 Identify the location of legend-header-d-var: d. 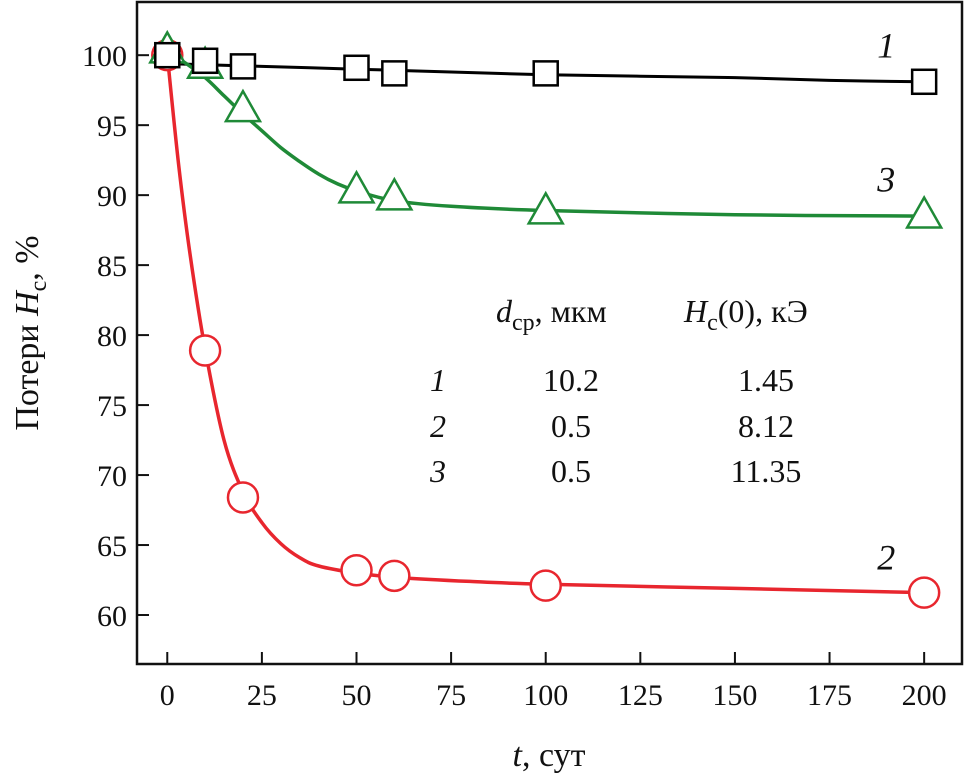
(504, 311).